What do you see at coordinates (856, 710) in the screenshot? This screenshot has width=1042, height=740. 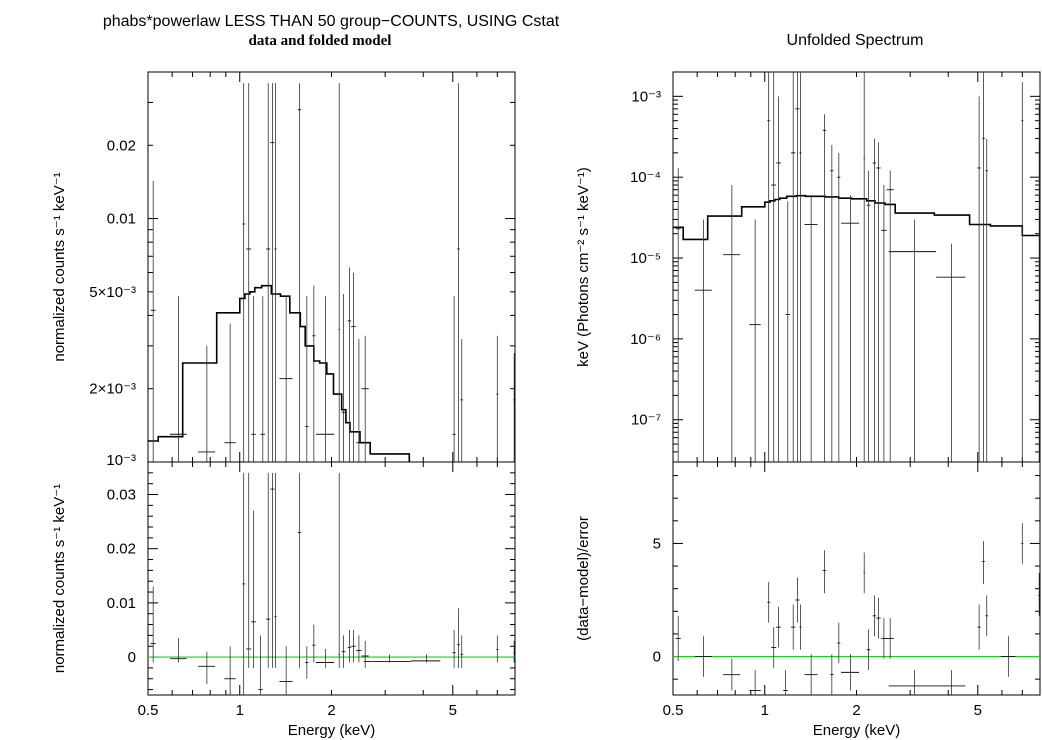 I see `x-tick-label: 2` at bounding box center [856, 710].